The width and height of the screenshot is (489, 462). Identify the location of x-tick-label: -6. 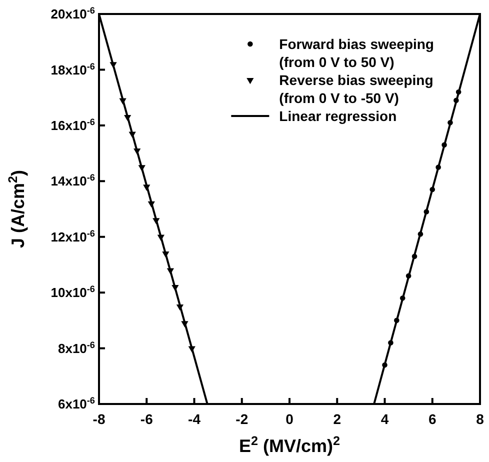
(147, 418).